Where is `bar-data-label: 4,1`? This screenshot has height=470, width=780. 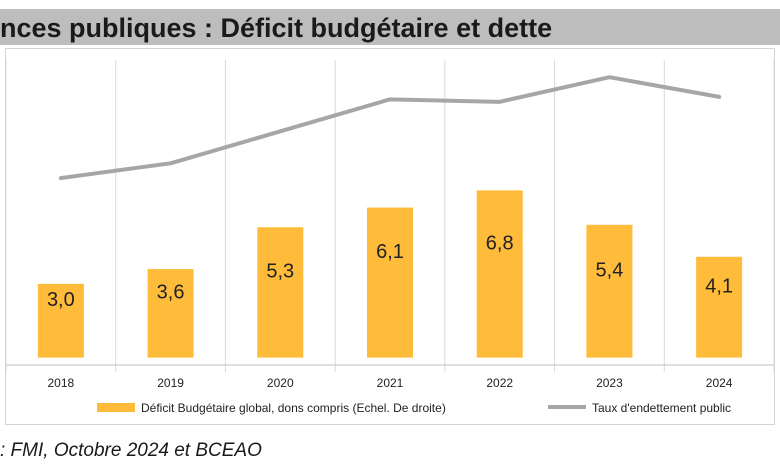
bar-data-label: 4,1 is located at coordinates (719, 286).